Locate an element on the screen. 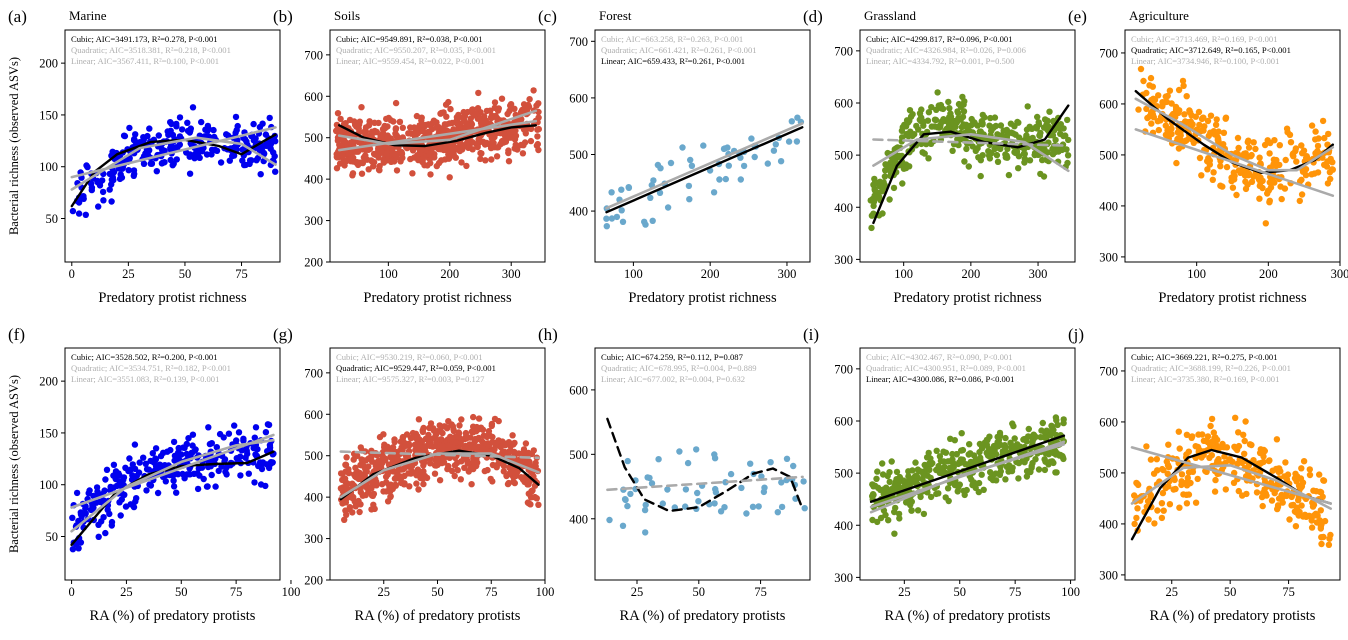  x-axis-label: RA (%) of predatory protists is located at coordinates (968, 616).